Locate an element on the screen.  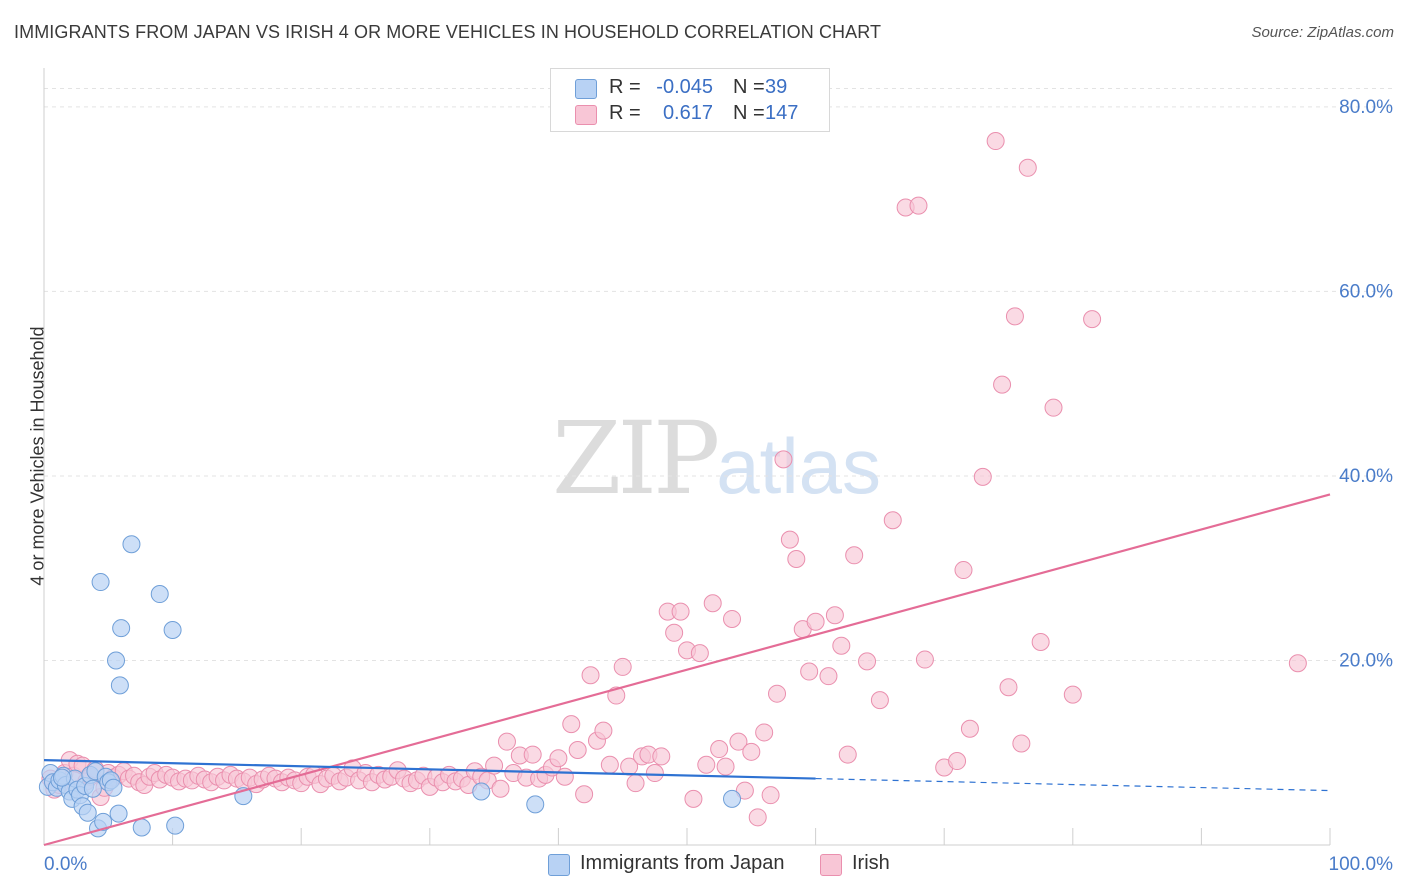
x-tick-label-max: 100.0% is located at coordinates (1361, 864).